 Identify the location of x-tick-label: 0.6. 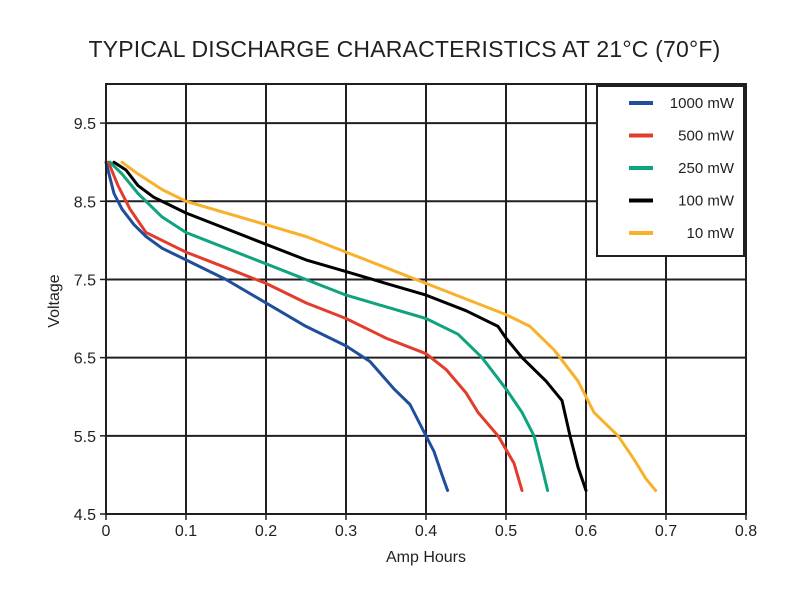
(586, 531).